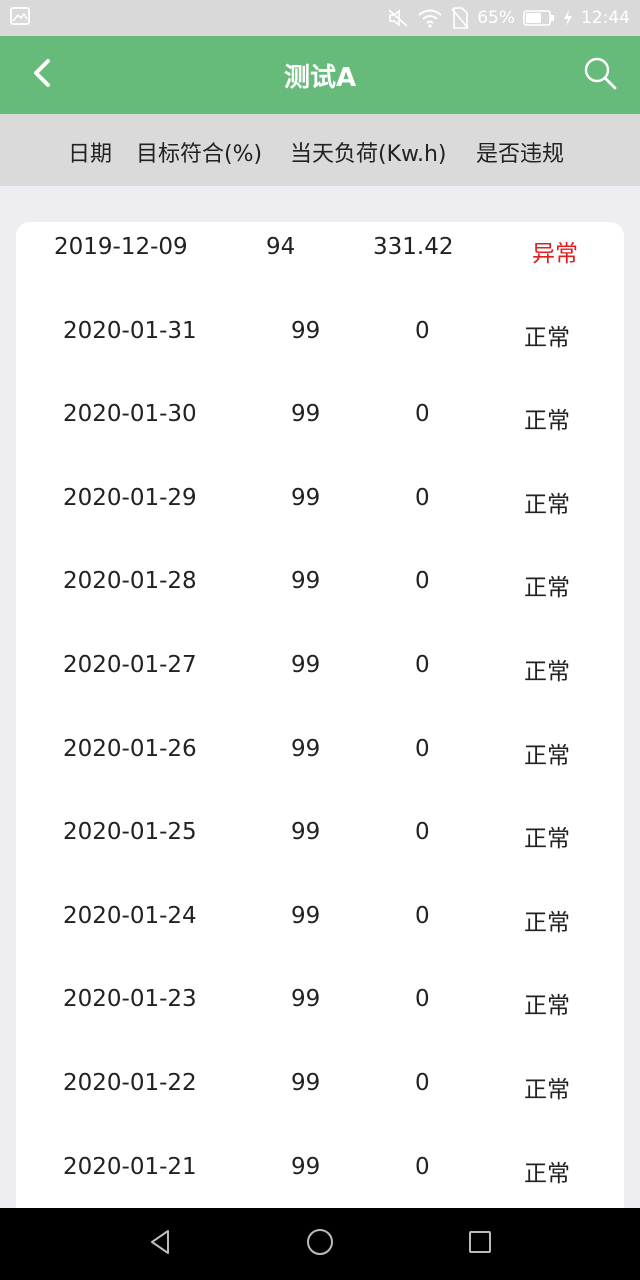 Image resolution: width=640 pixels, height=1280 pixels. I want to click on header-load: 当天负荷(Kw.h), so click(368, 154).